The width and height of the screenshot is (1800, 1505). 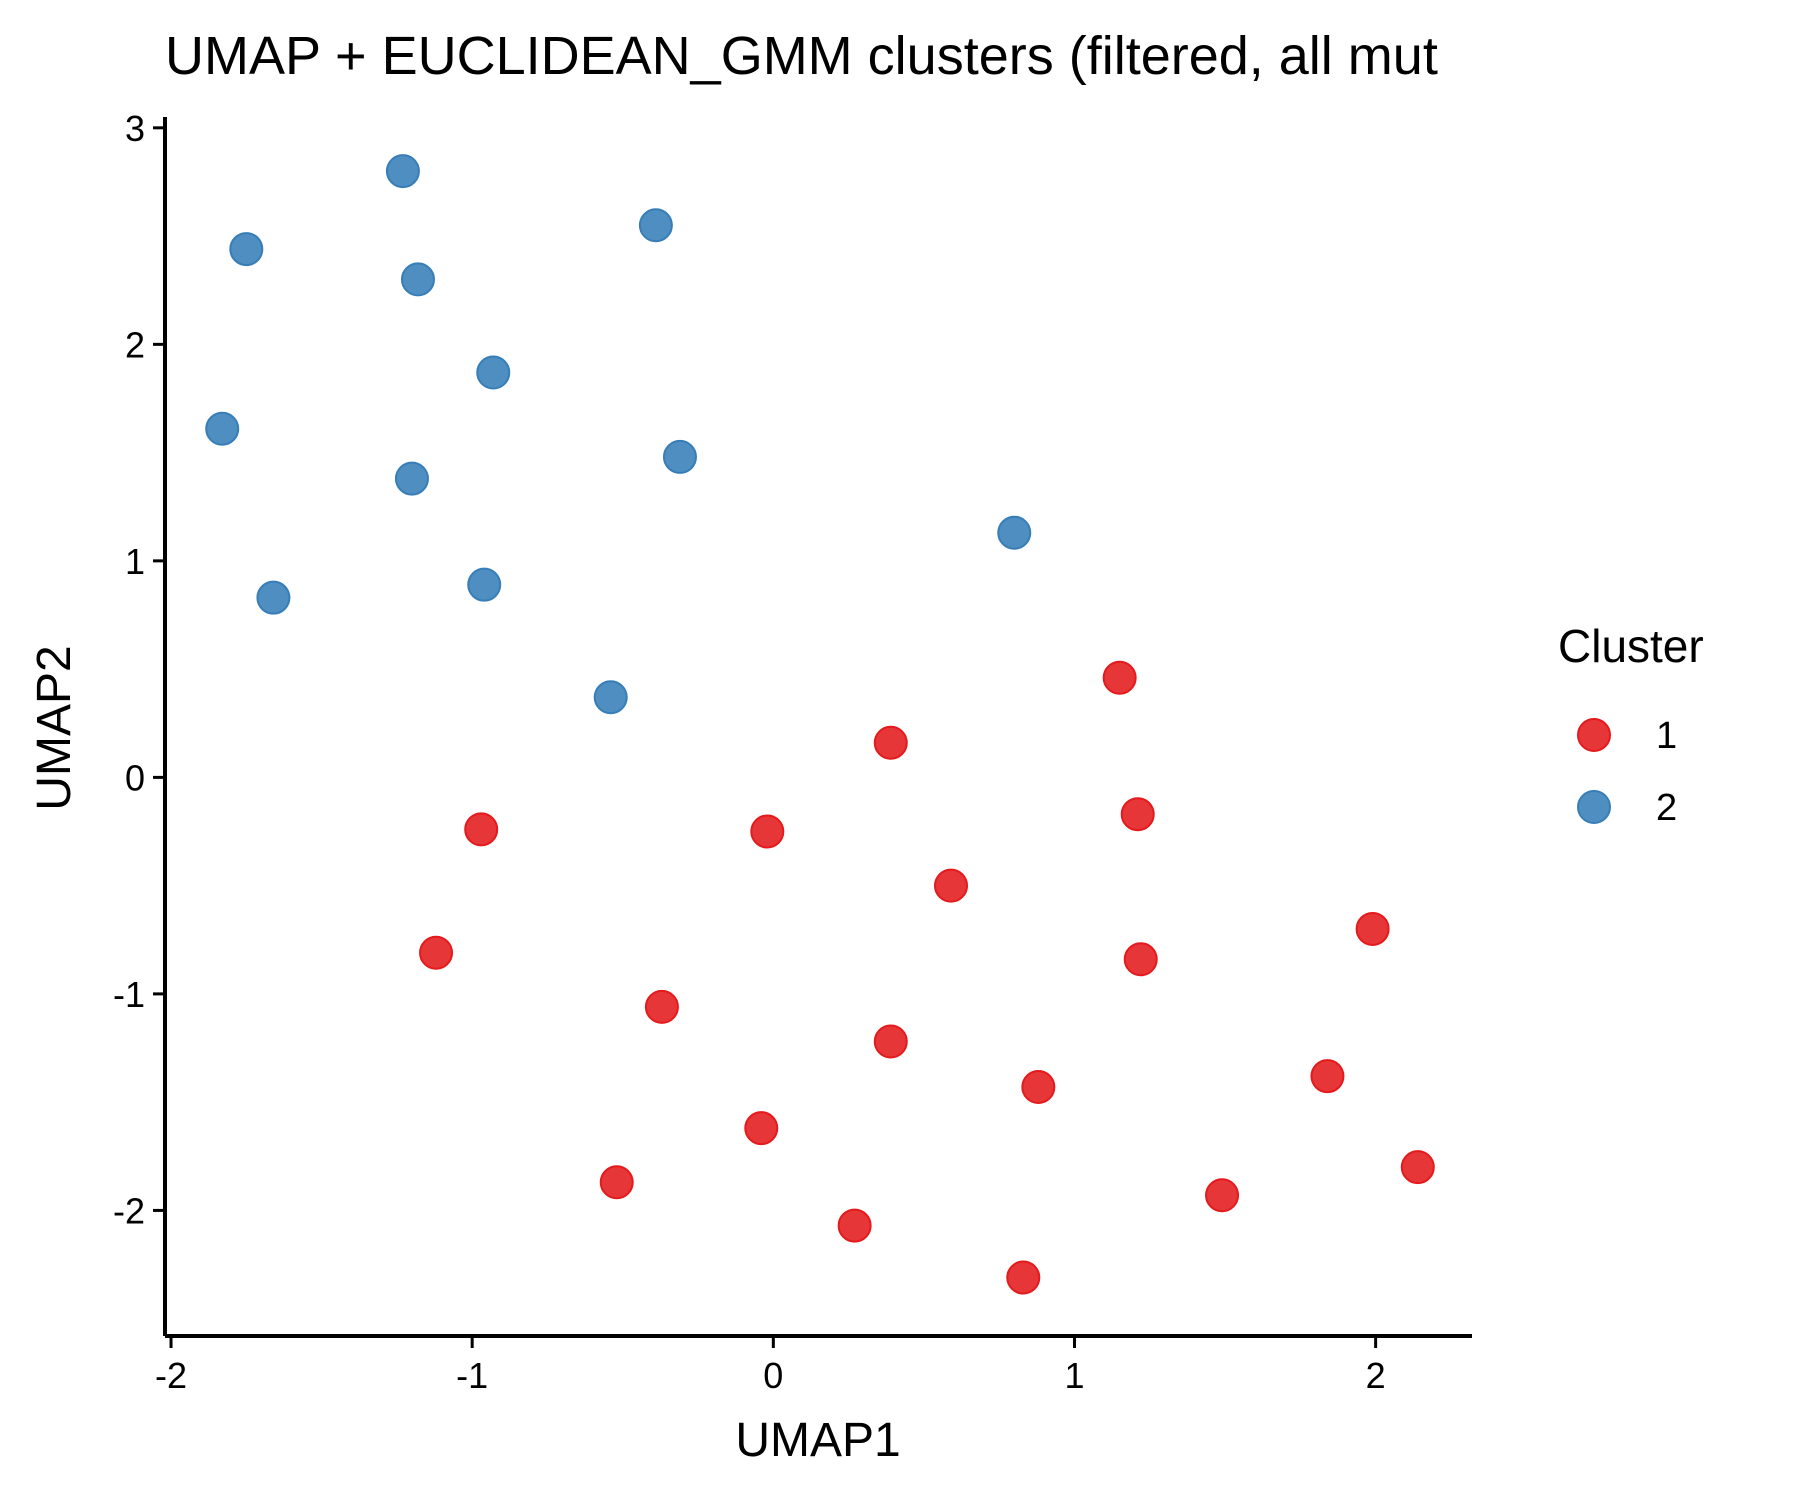 What do you see at coordinates (129, 1210) in the screenshot?
I see `y-tick-label: -2` at bounding box center [129, 1210].